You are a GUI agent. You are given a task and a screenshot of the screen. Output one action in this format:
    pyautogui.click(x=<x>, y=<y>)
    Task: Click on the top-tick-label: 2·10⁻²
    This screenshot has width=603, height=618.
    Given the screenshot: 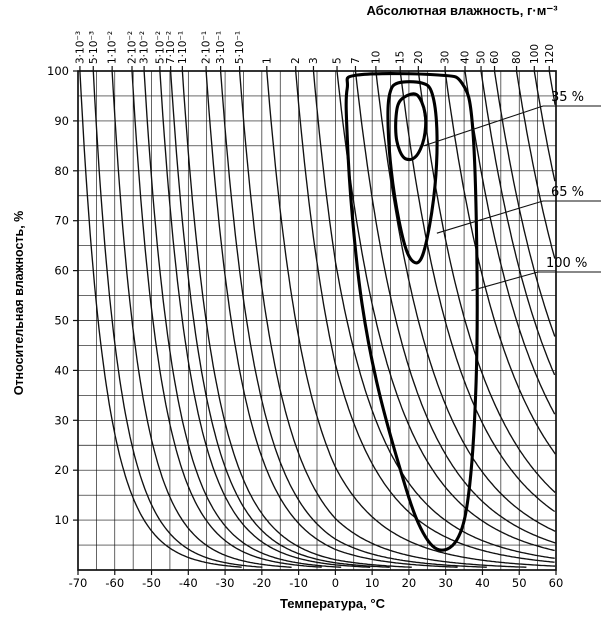 What is the action you would take?
    pyautogui.click(x=133, y=47)
    